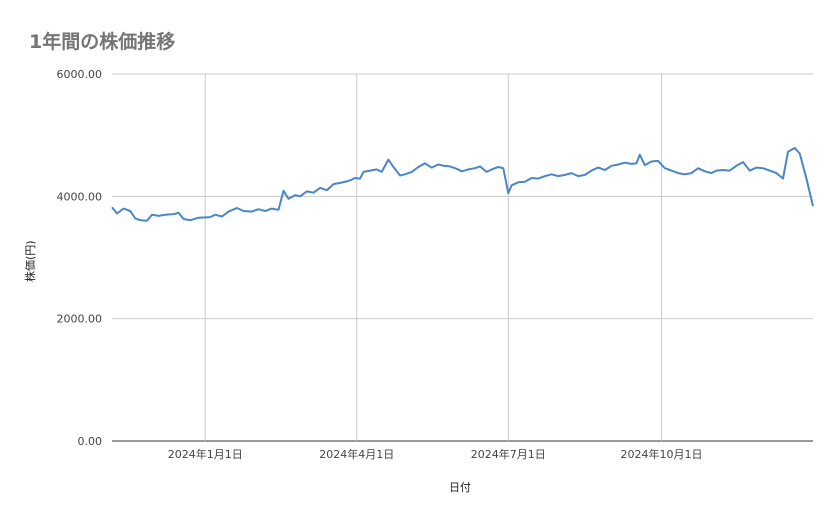  I want to click on y-tick-label: 0.00, so click(90, 441).